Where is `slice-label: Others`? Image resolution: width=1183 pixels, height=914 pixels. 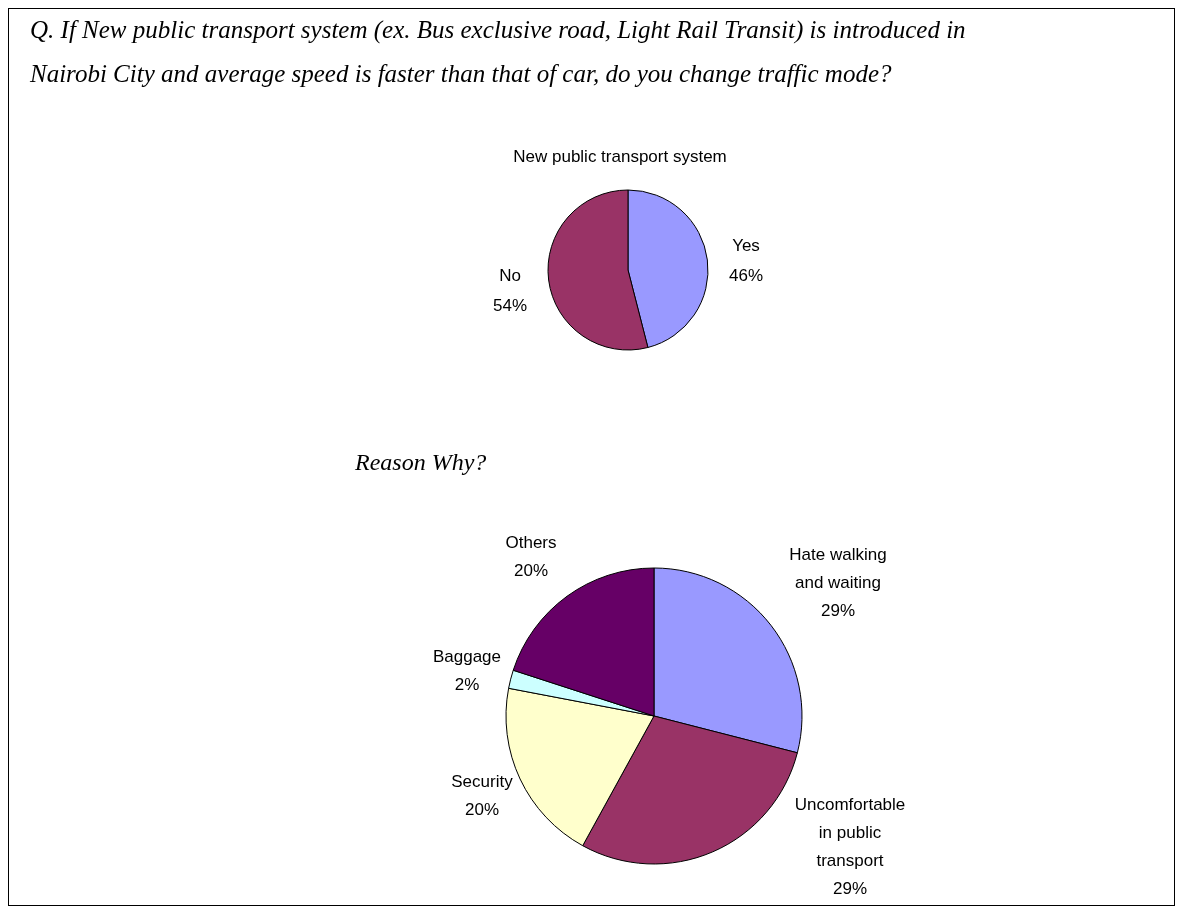 slice-label: Others is located at coordinates (531, 542).